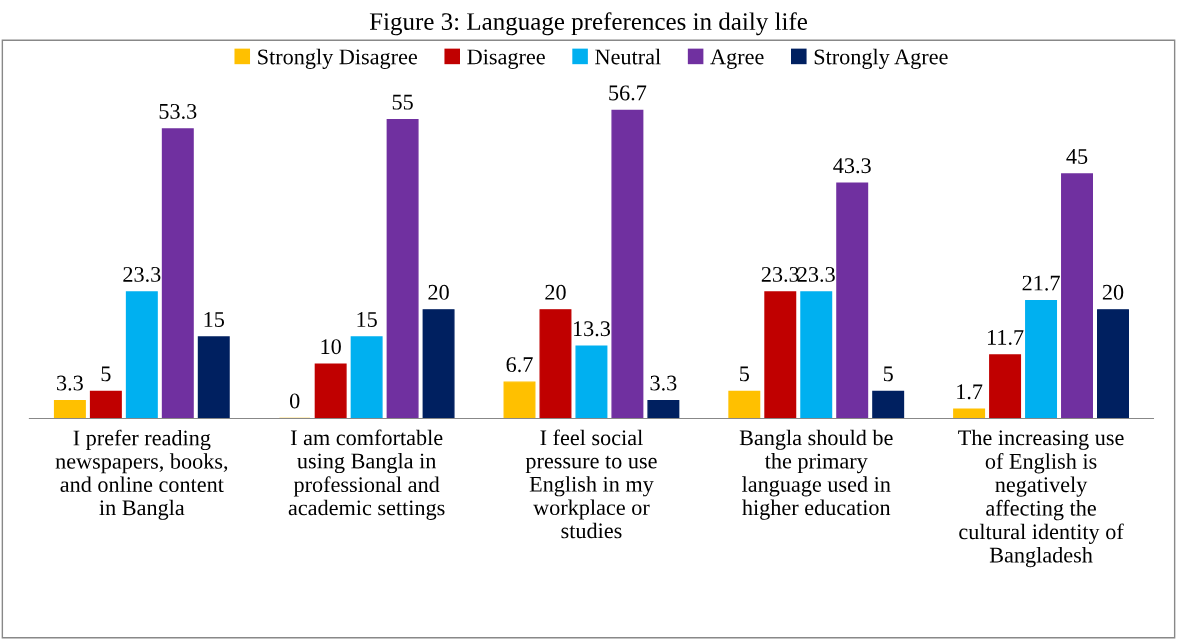 Image resolution: width=1177 pixels, height=639 pixels. Describe the element at coordinates (178, 111) in the screenshot. I see `data-label: 53.3` at that location.